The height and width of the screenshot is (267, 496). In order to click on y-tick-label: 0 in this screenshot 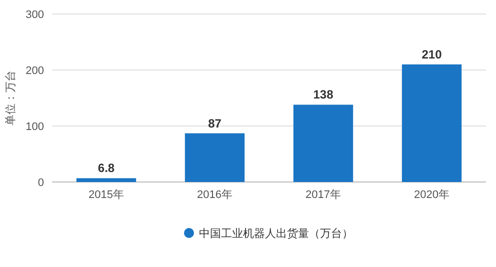, I will do `click(41, 183)`.